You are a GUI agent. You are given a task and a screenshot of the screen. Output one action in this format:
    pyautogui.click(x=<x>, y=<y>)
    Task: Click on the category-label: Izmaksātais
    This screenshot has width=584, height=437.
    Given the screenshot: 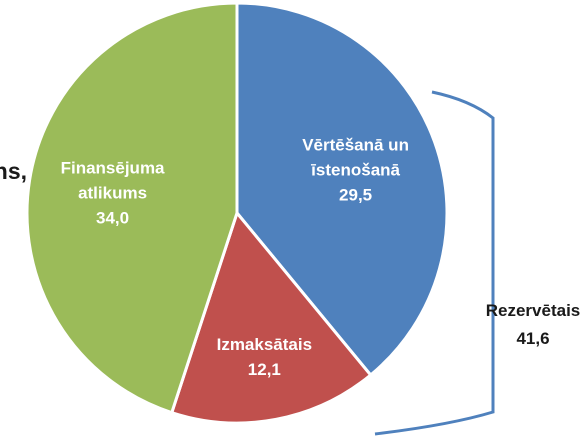 What is the action you would take?
    pyautogui.click(x=264, y=345)
    